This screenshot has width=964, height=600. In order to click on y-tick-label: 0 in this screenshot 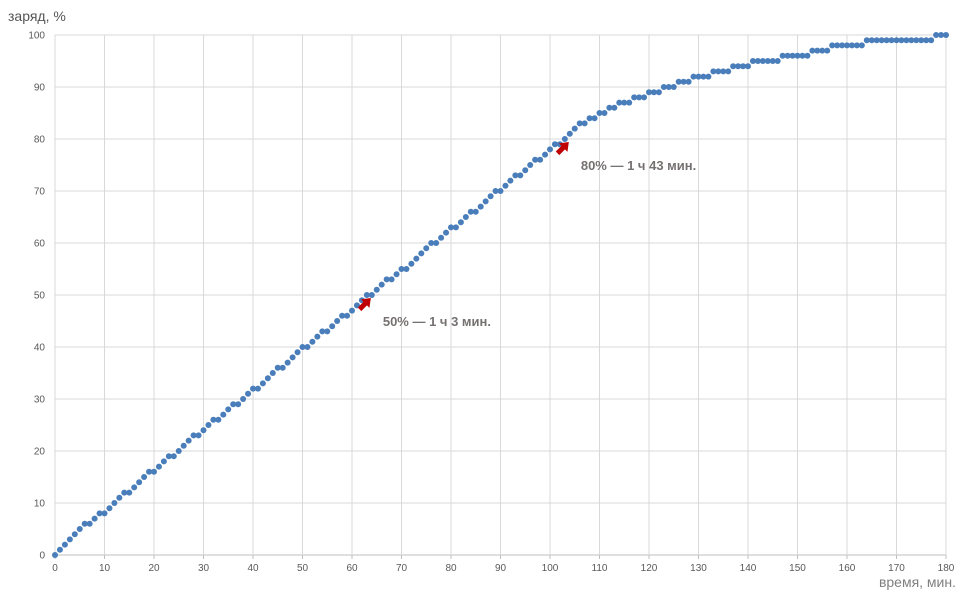, I will do `click(42, 556)`.